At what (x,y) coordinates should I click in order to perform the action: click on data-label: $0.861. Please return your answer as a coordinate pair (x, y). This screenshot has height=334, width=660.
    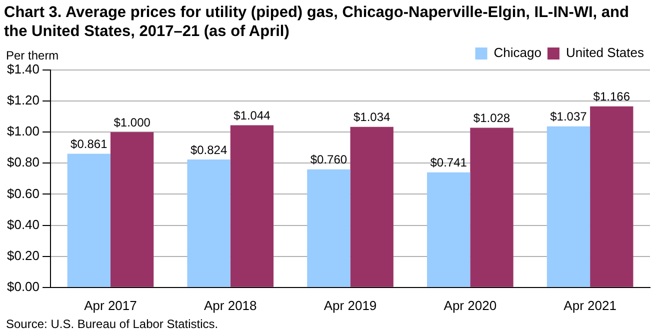
    Looking at the image, I should click on (89, 144).